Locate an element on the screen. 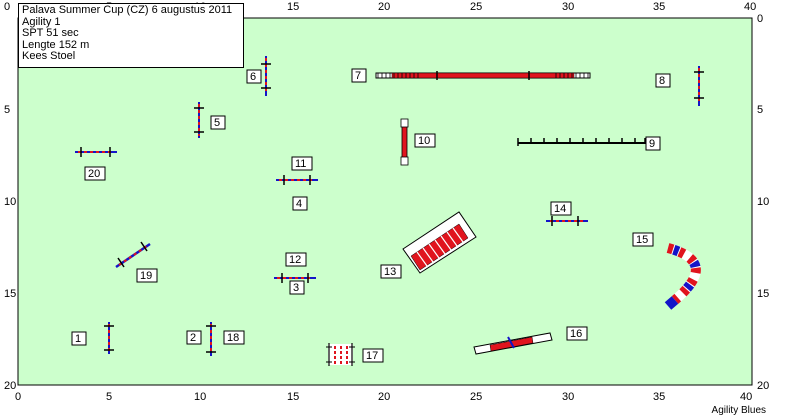 This screenshot has height=419, width=800. svg-text: 4 is located at coordinates (299, 204).